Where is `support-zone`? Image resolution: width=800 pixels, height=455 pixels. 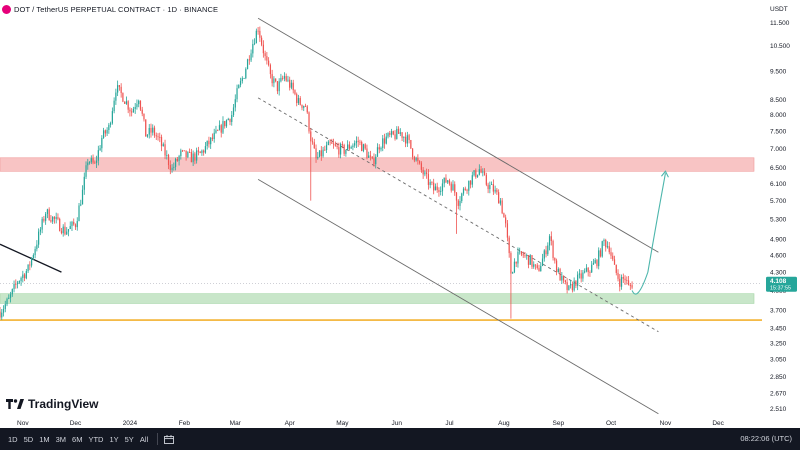
support-zone is located at coordinates (377, 298).